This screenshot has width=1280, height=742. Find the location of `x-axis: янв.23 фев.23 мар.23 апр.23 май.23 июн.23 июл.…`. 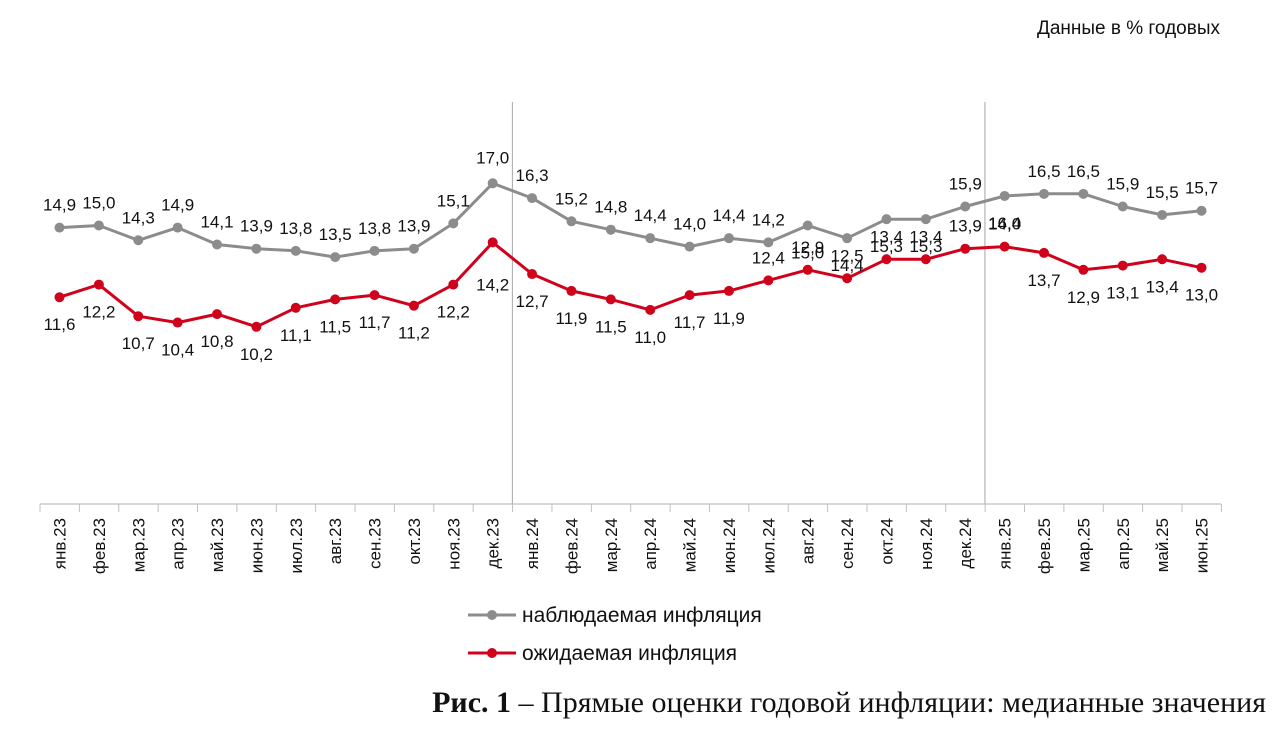

x-axis: янв.23 фев.23 мар.23 апр.23 май.23 июн.23 июл.… is located at coordinates (630, 538).